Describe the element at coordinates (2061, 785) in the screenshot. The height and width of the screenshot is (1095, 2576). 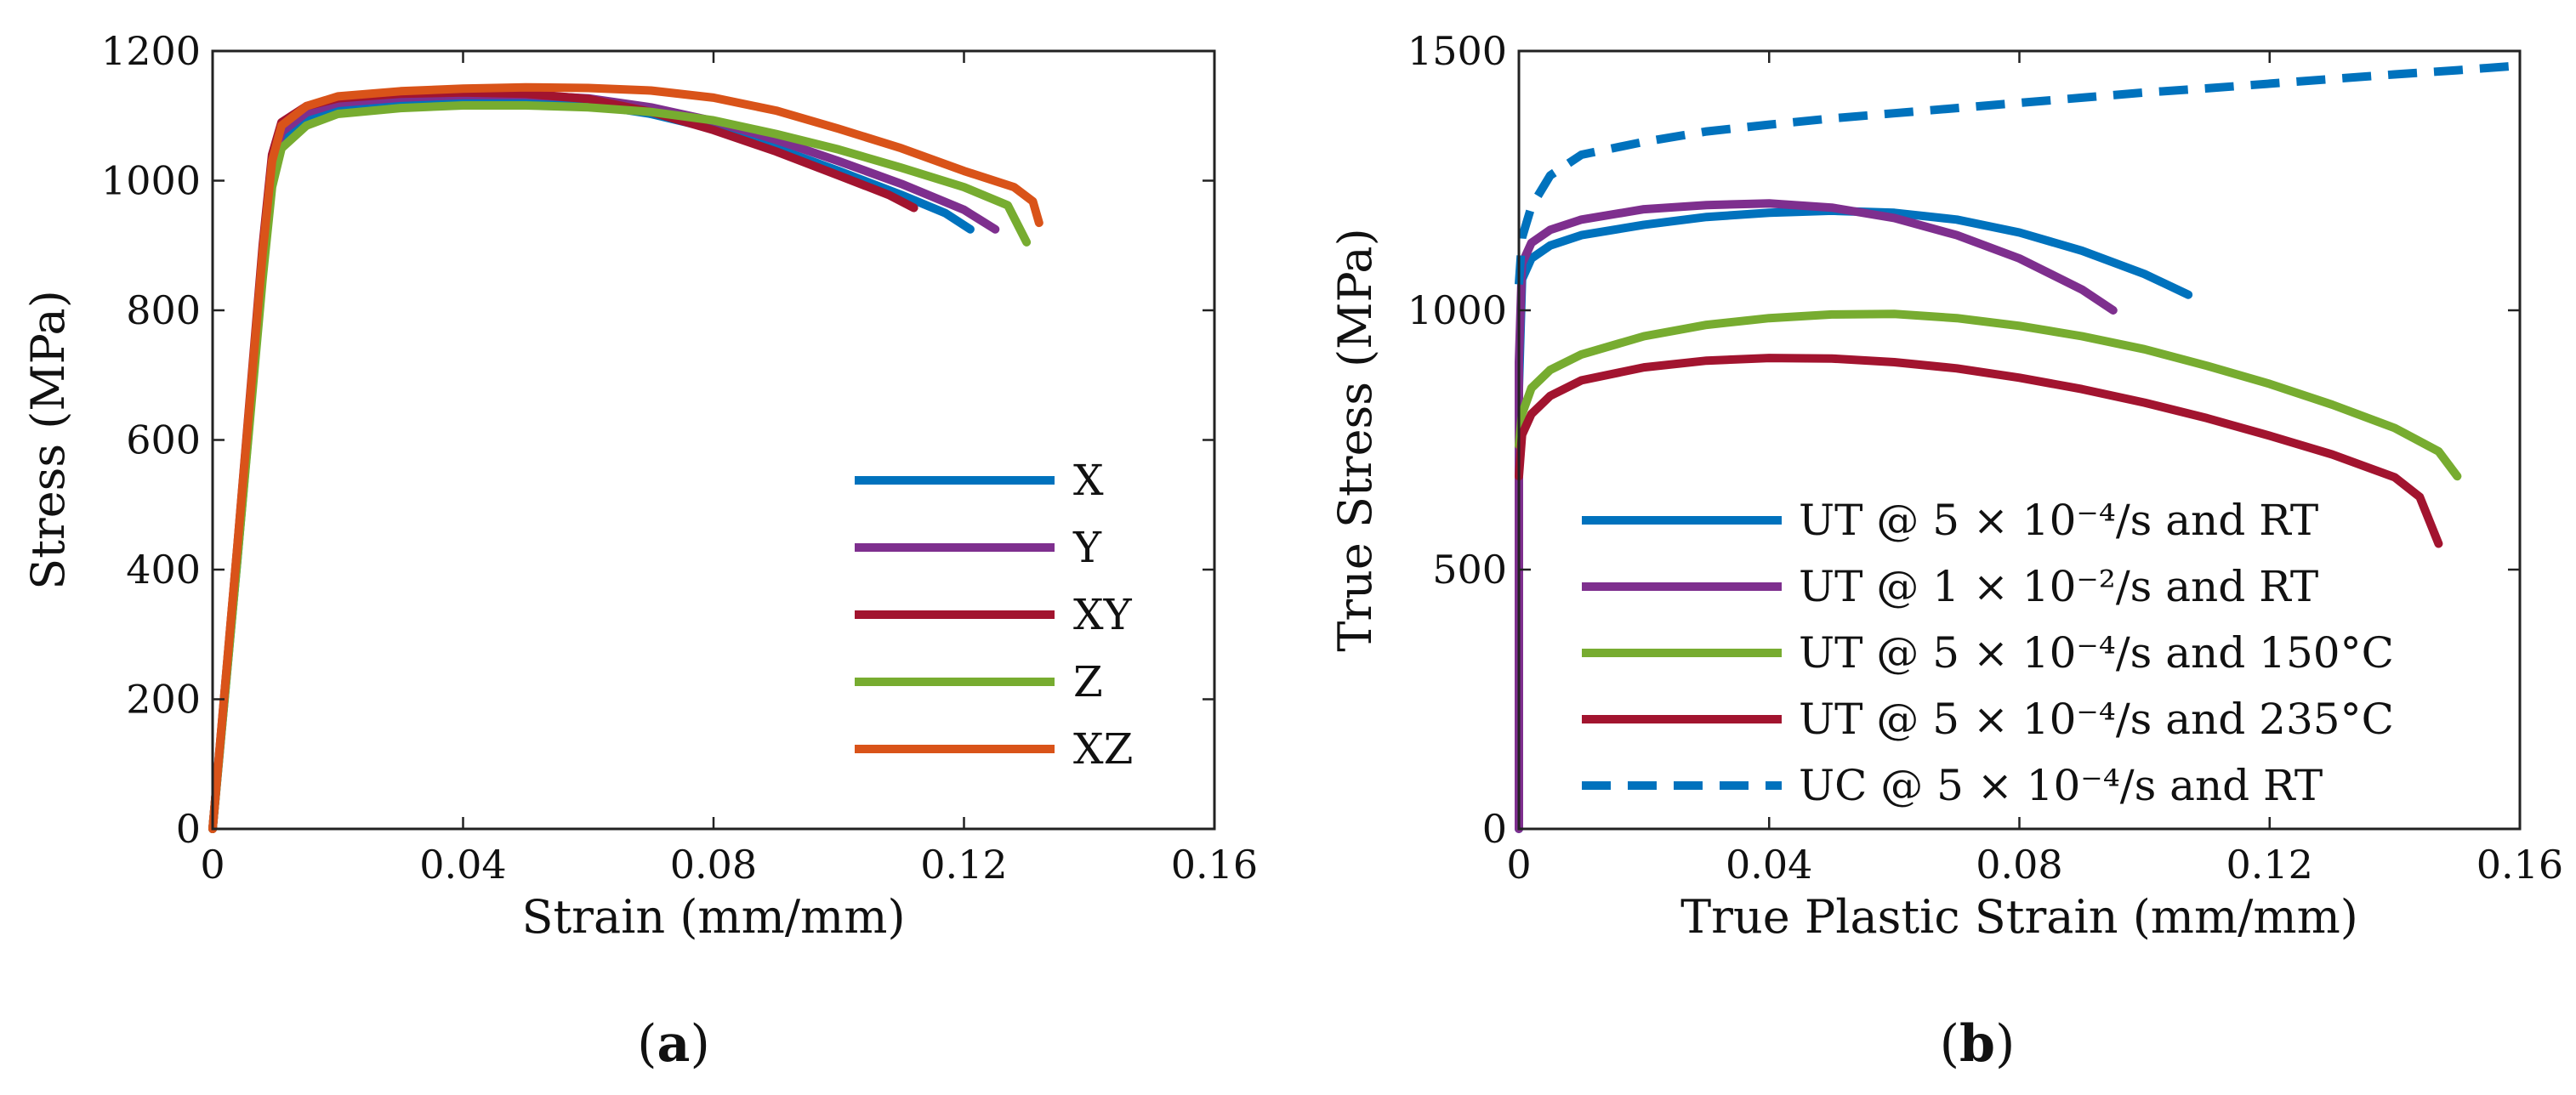
I see `legend-label: UC @ 5 × 10⁻⁴/s and RT` at that location.